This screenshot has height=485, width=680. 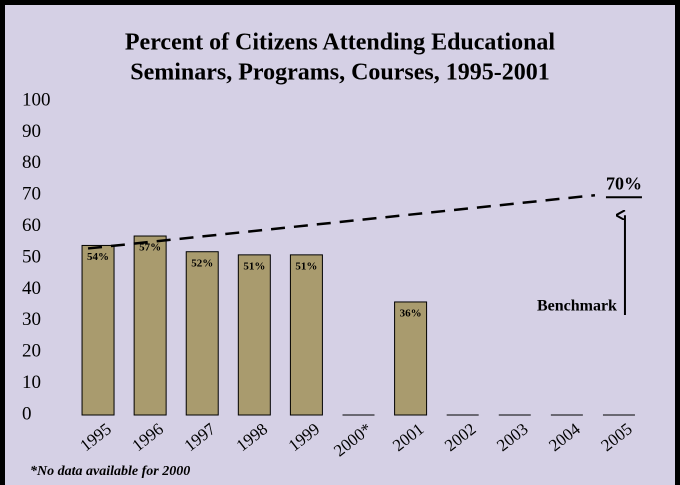 I want to click on y-tick-label: 30, so click(x=31, y=319).